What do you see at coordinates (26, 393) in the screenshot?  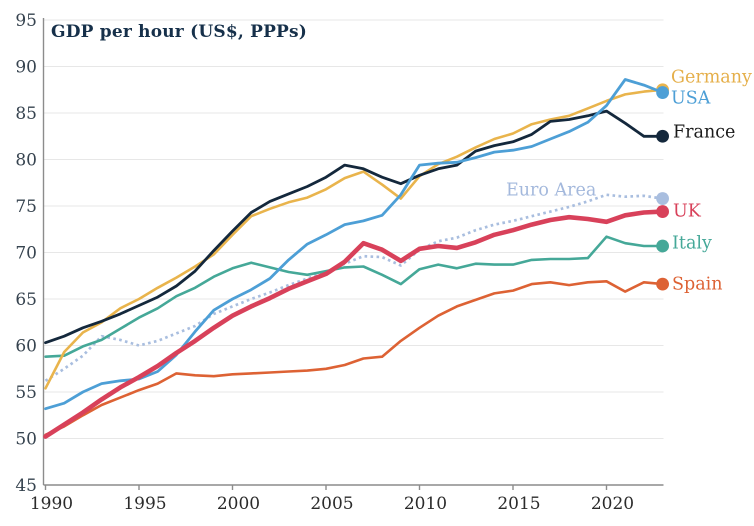 I see `y-tick-label-55: 55` at bounding box center [26, 393].